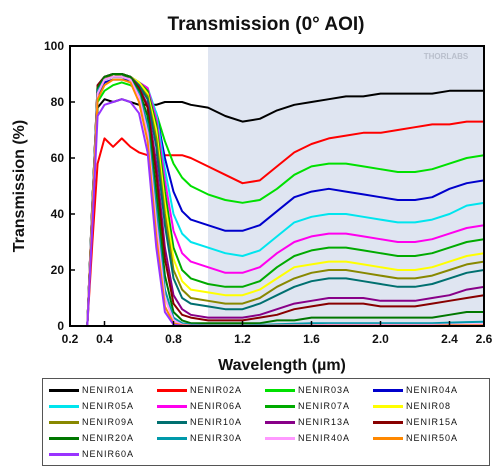 Image resolution: width=496 pixels, height=473 pixels. Describe the element at coordinates (70, 339) in the screenshot. I see `x-tick-label: 0.2` at that location.